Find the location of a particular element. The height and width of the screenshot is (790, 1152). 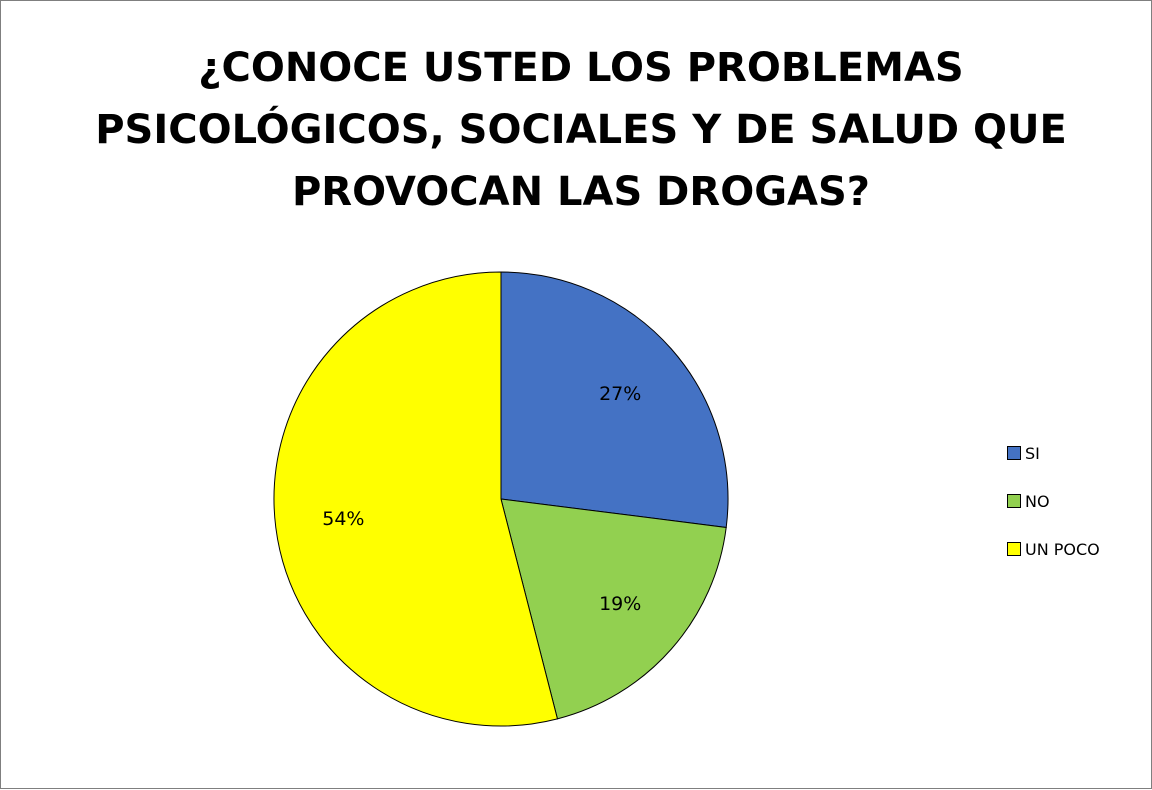

legend-item-un-poco: UN POCO is located at coordinates (1077, 549).